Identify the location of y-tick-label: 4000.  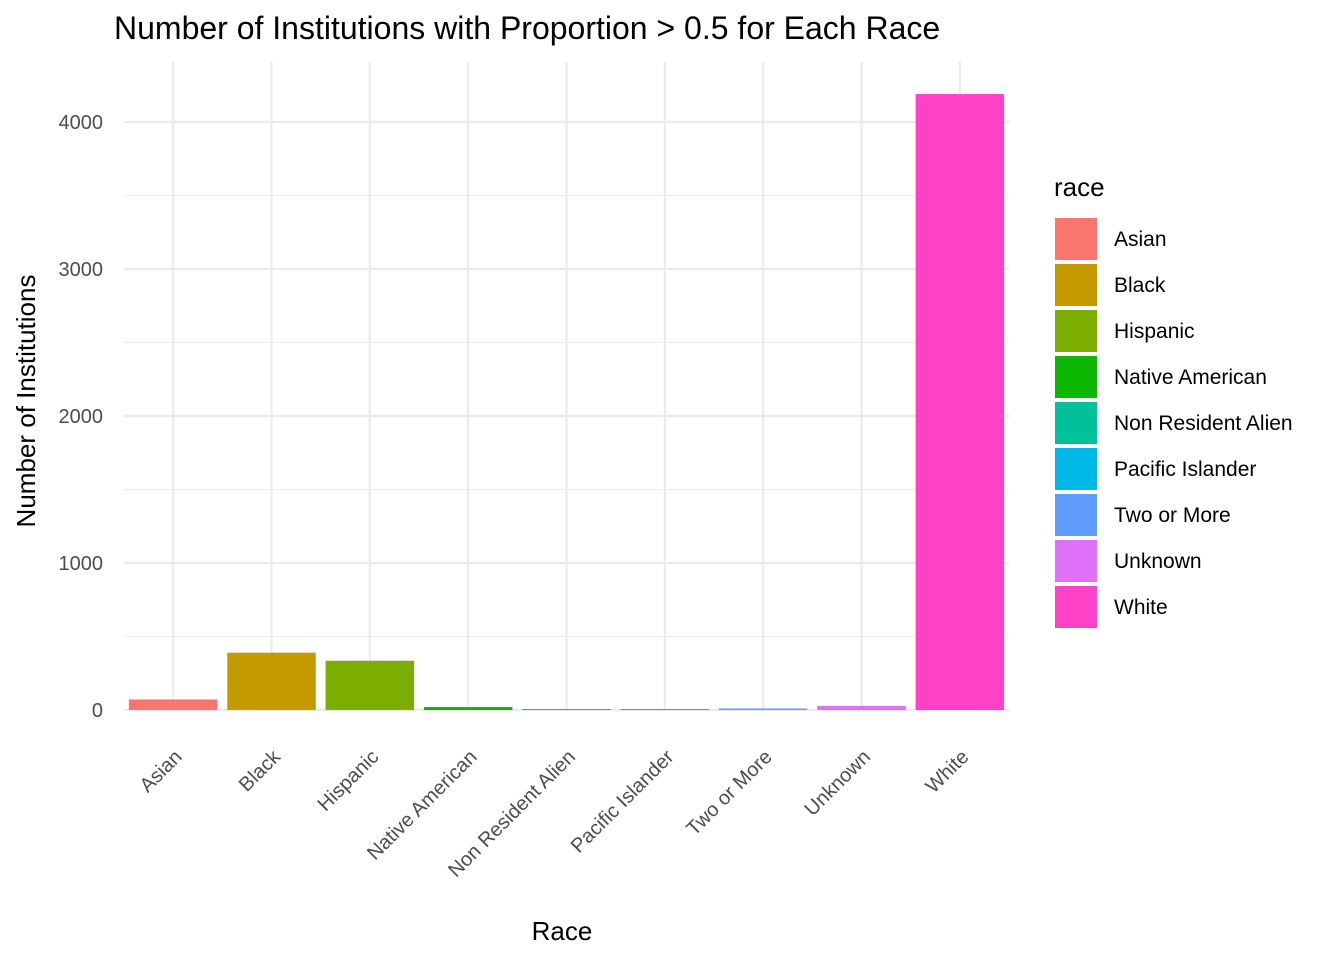
(81, 123).